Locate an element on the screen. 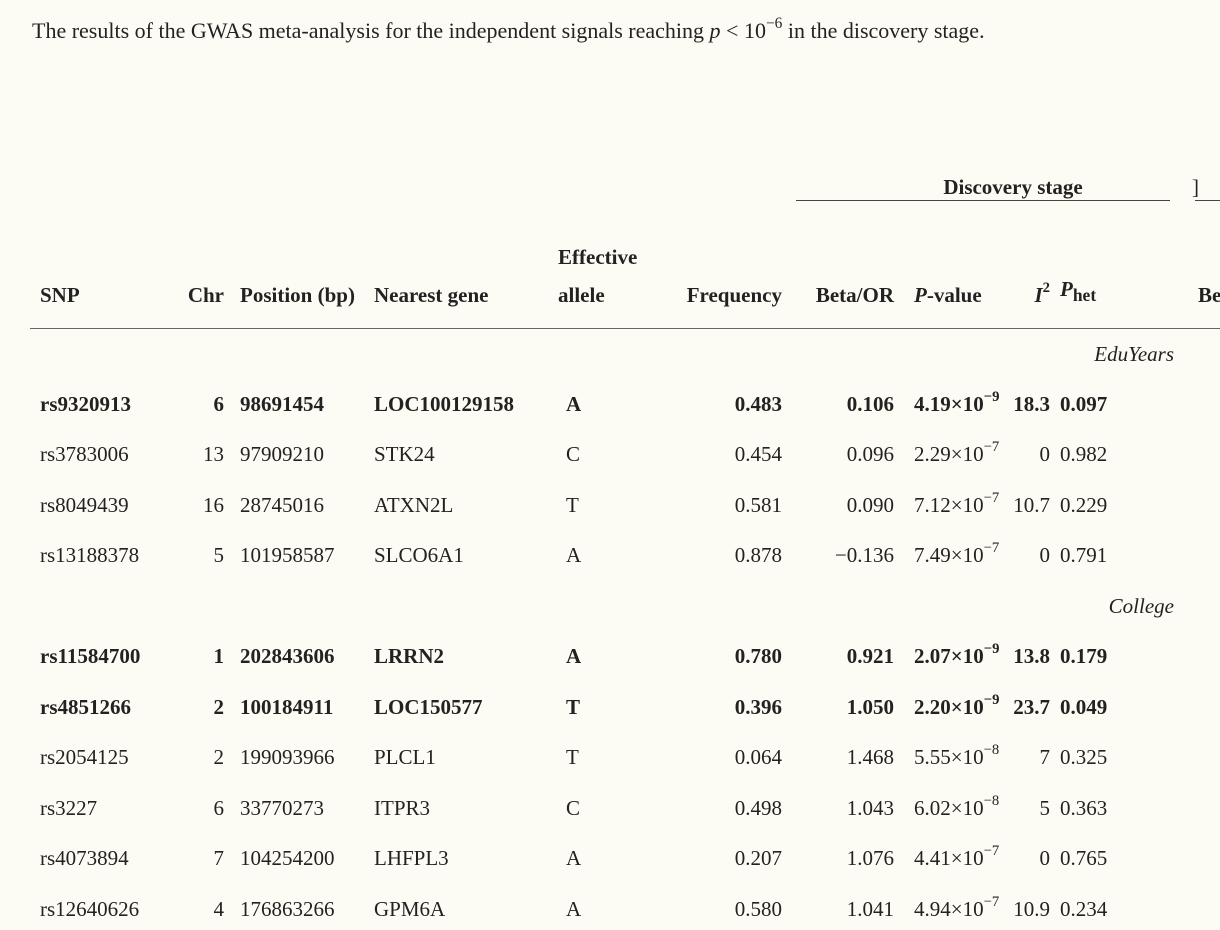  gene-cell: ITPR3 is located at coordinates (402, 807).